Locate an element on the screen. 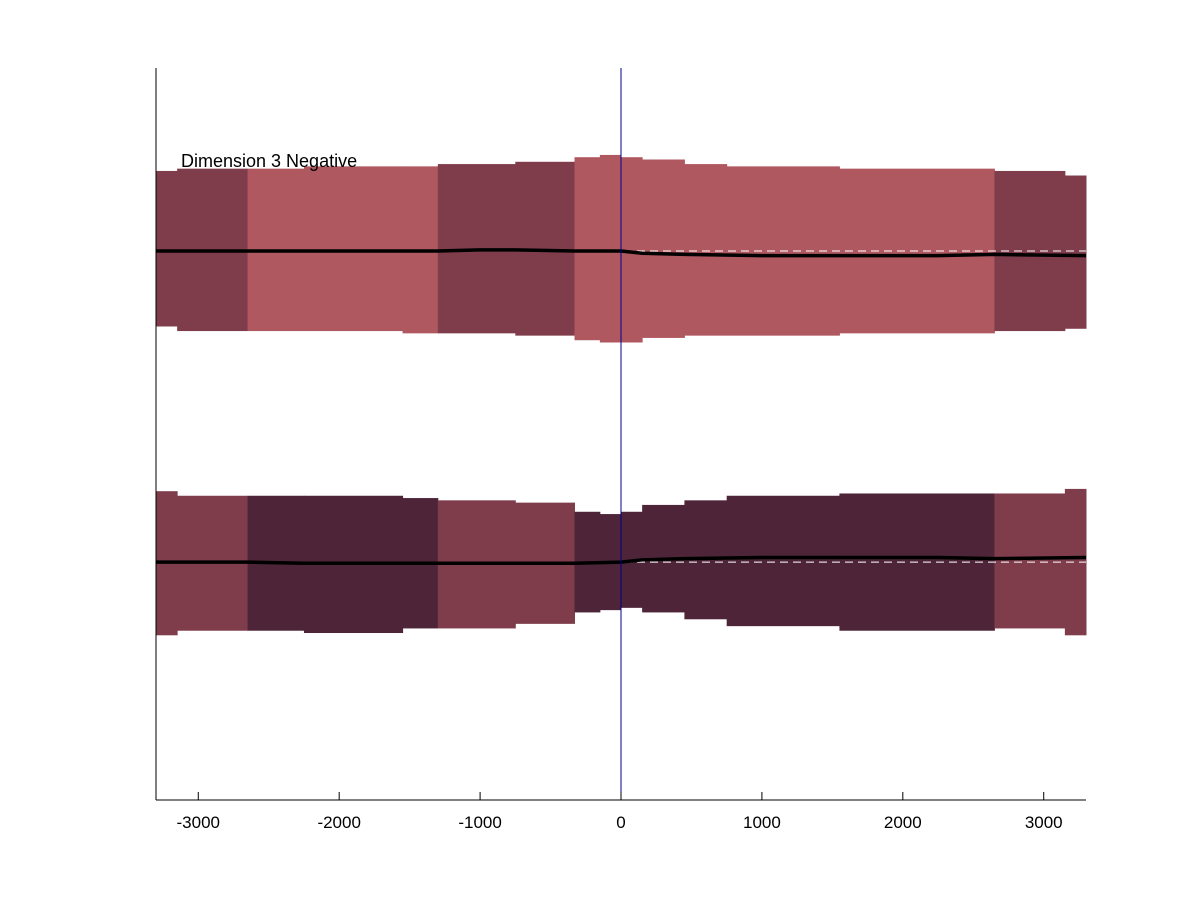 The height and width of the screenshot is (900, 1200). x-tick-label-2: -1000 is located at coordinates (479, 822).